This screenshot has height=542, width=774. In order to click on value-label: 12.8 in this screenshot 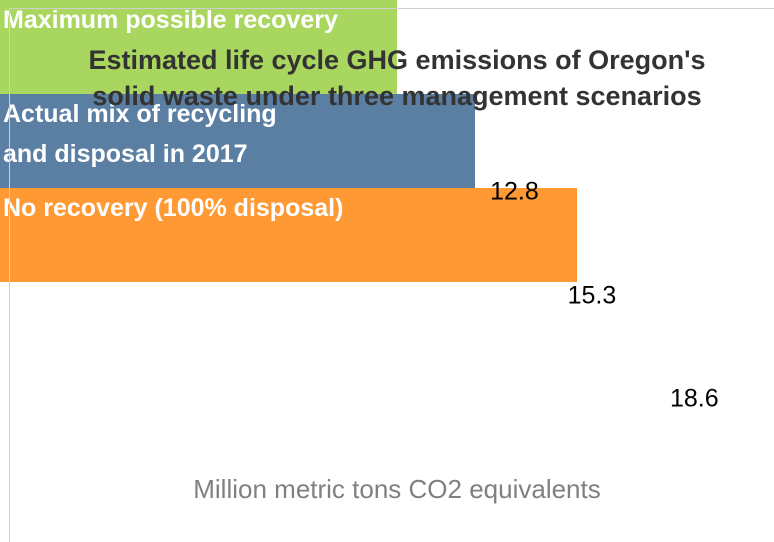, I will do `click(514, 191)`.